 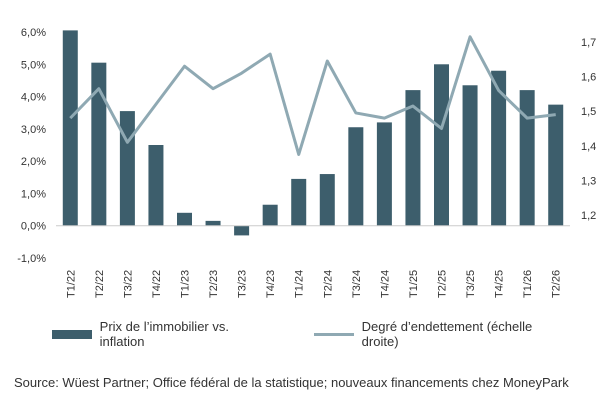 I want to click on x-tick-label: T3/22, so click(x=128, y=284).